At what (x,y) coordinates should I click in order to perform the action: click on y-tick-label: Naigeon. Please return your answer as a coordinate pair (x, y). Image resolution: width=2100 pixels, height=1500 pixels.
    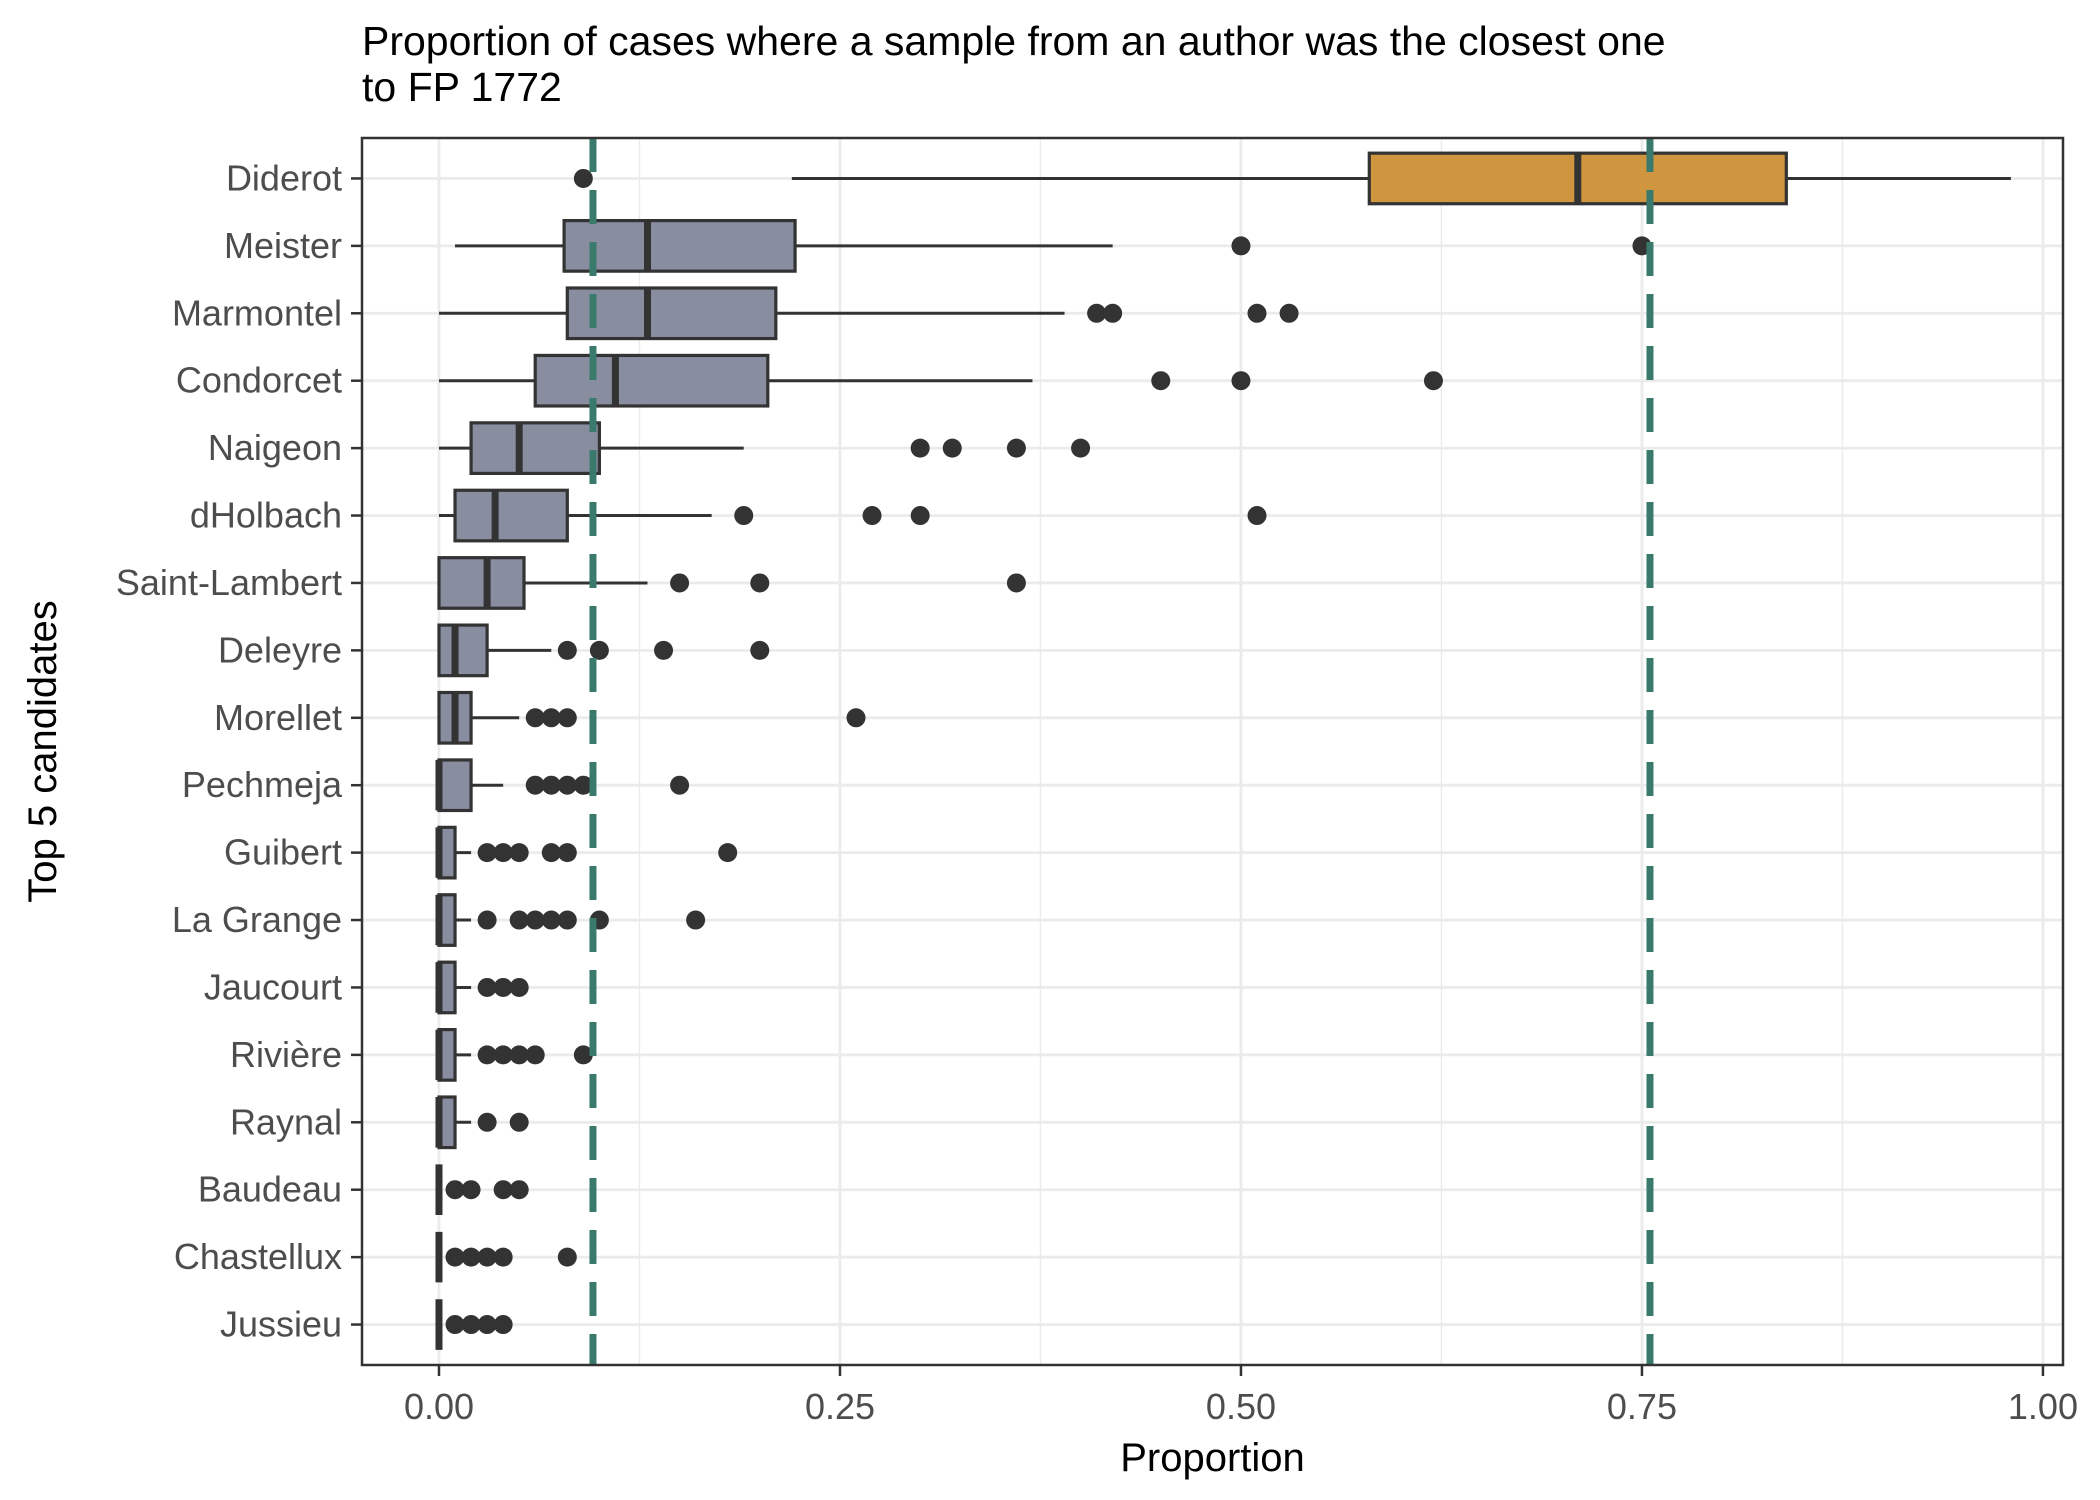
    Looking at the image, I should click on (275, 447).